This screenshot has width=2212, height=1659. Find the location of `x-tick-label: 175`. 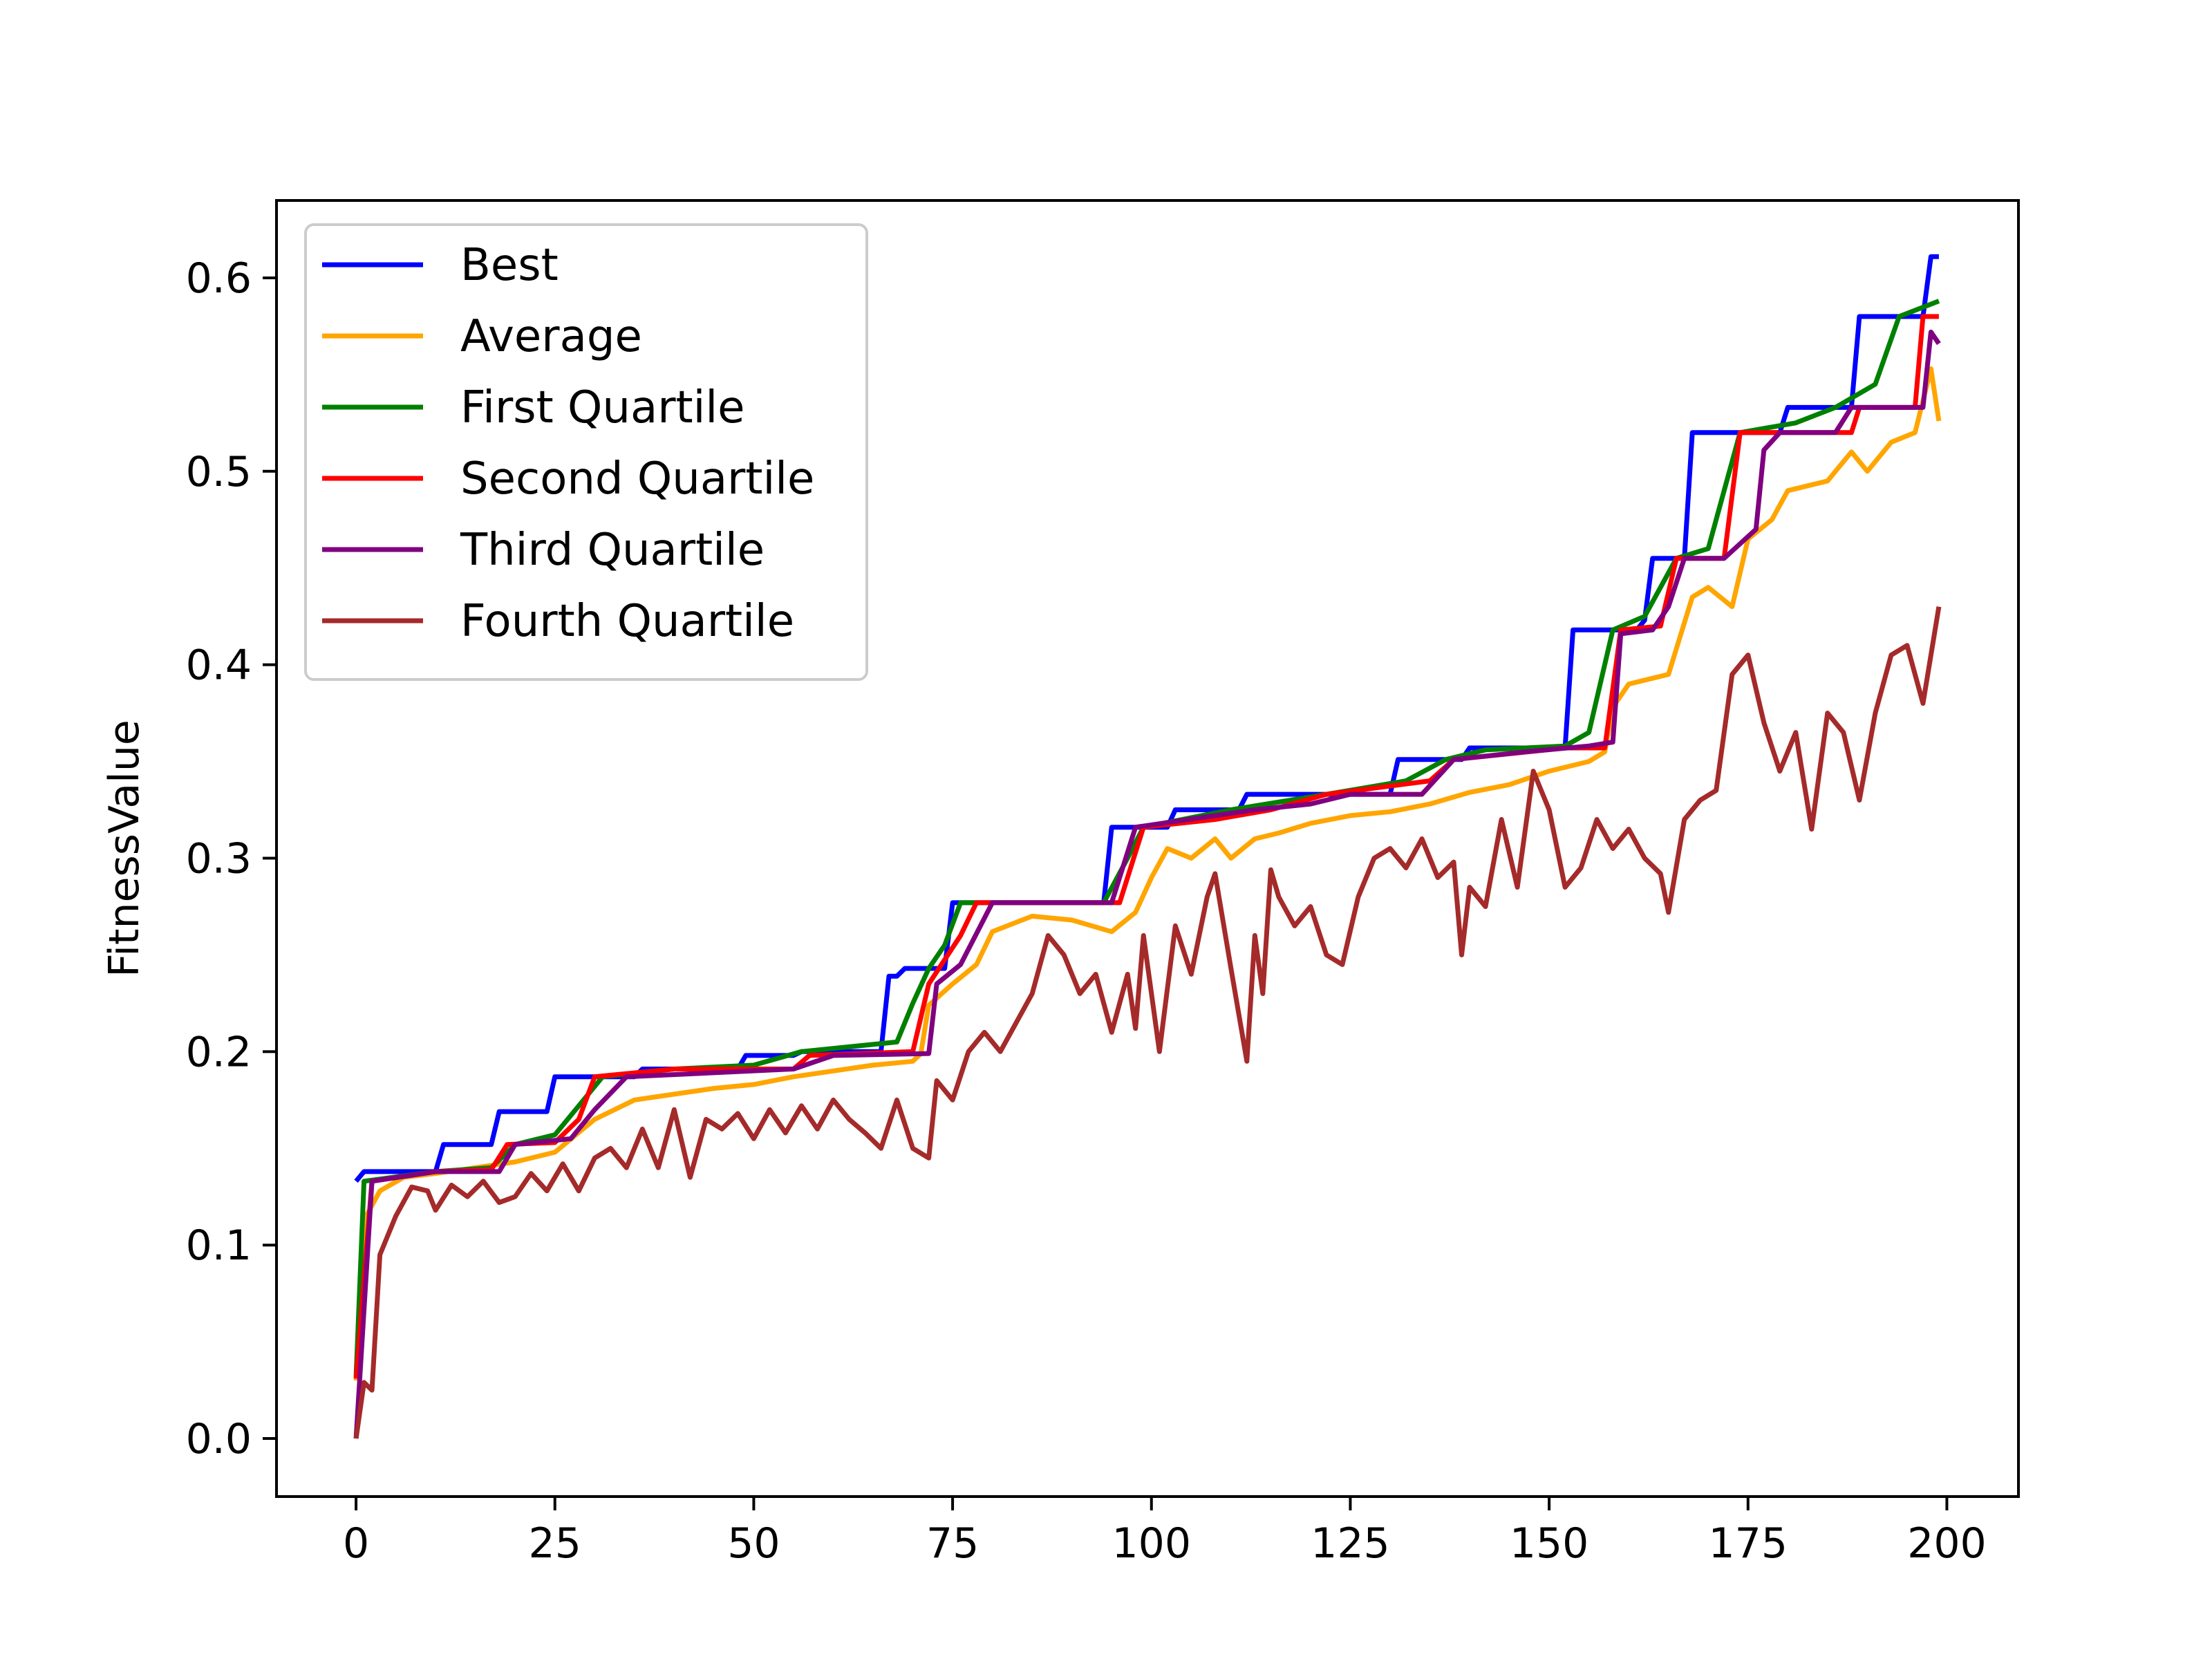

x-tick-label: 175 is located at coordinates (1748, 1544).